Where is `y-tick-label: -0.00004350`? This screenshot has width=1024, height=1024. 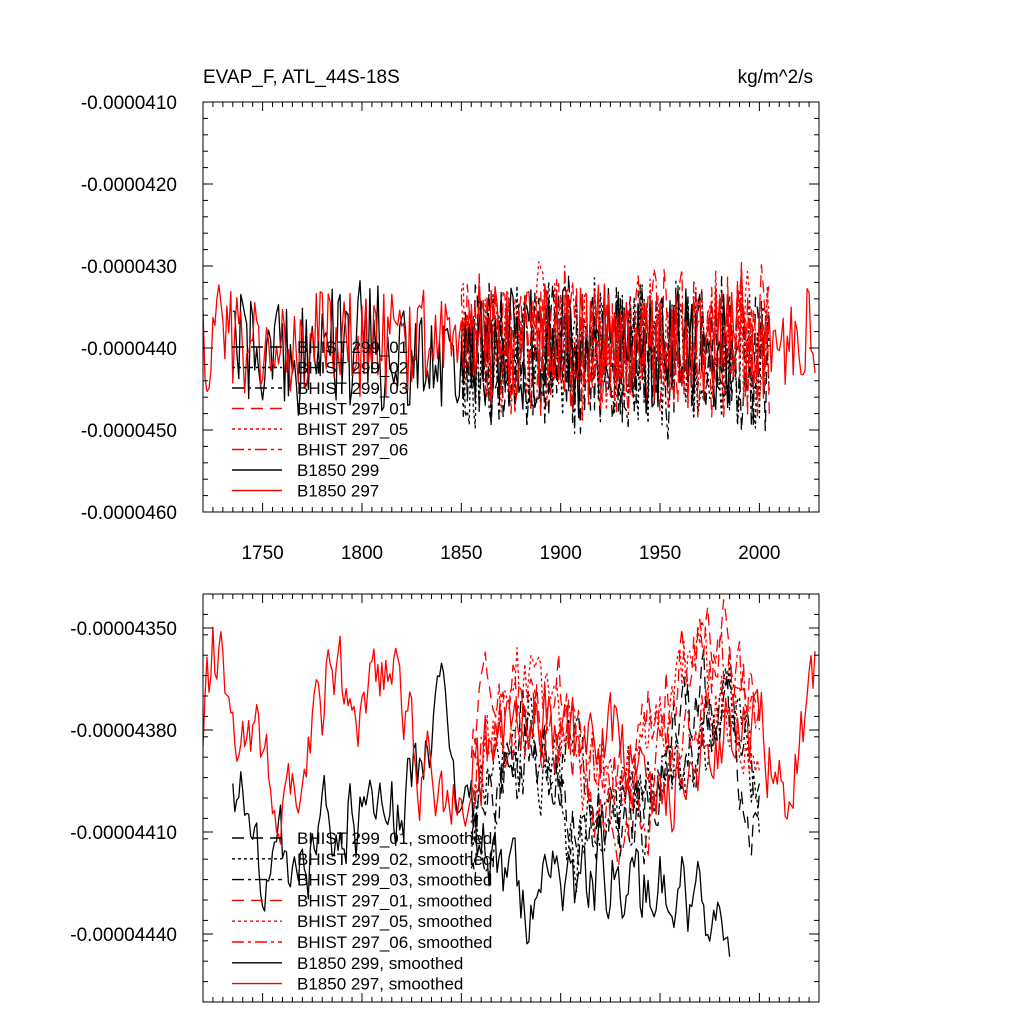
y-tick-label: -0.00004350 is located at coordinates (123, 629).